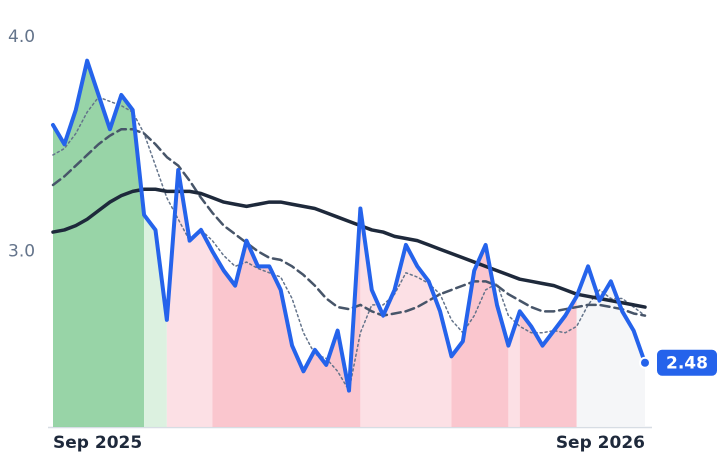 The image size is (718, 464). Describe the element at coordinates (97, 443) in the screenshot. I see `x-tick-label: Sep 2025` at that location.